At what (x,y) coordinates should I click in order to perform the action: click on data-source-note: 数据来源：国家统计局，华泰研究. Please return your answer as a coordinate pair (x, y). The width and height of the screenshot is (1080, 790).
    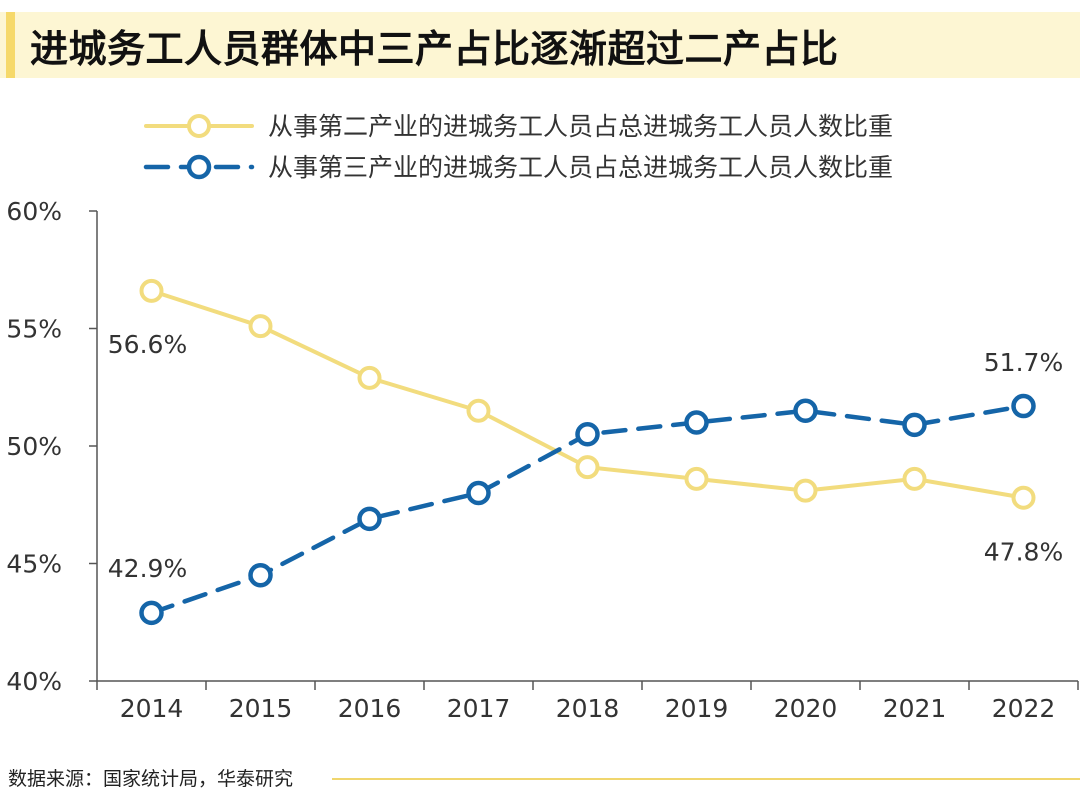
    Looking at the image, I should click on (151, 779).